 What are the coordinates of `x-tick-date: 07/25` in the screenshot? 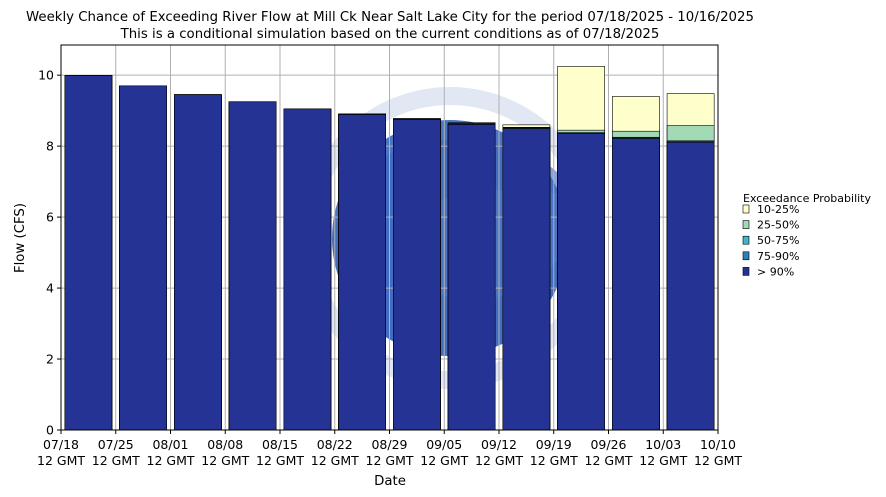 It's located at (116, 444).